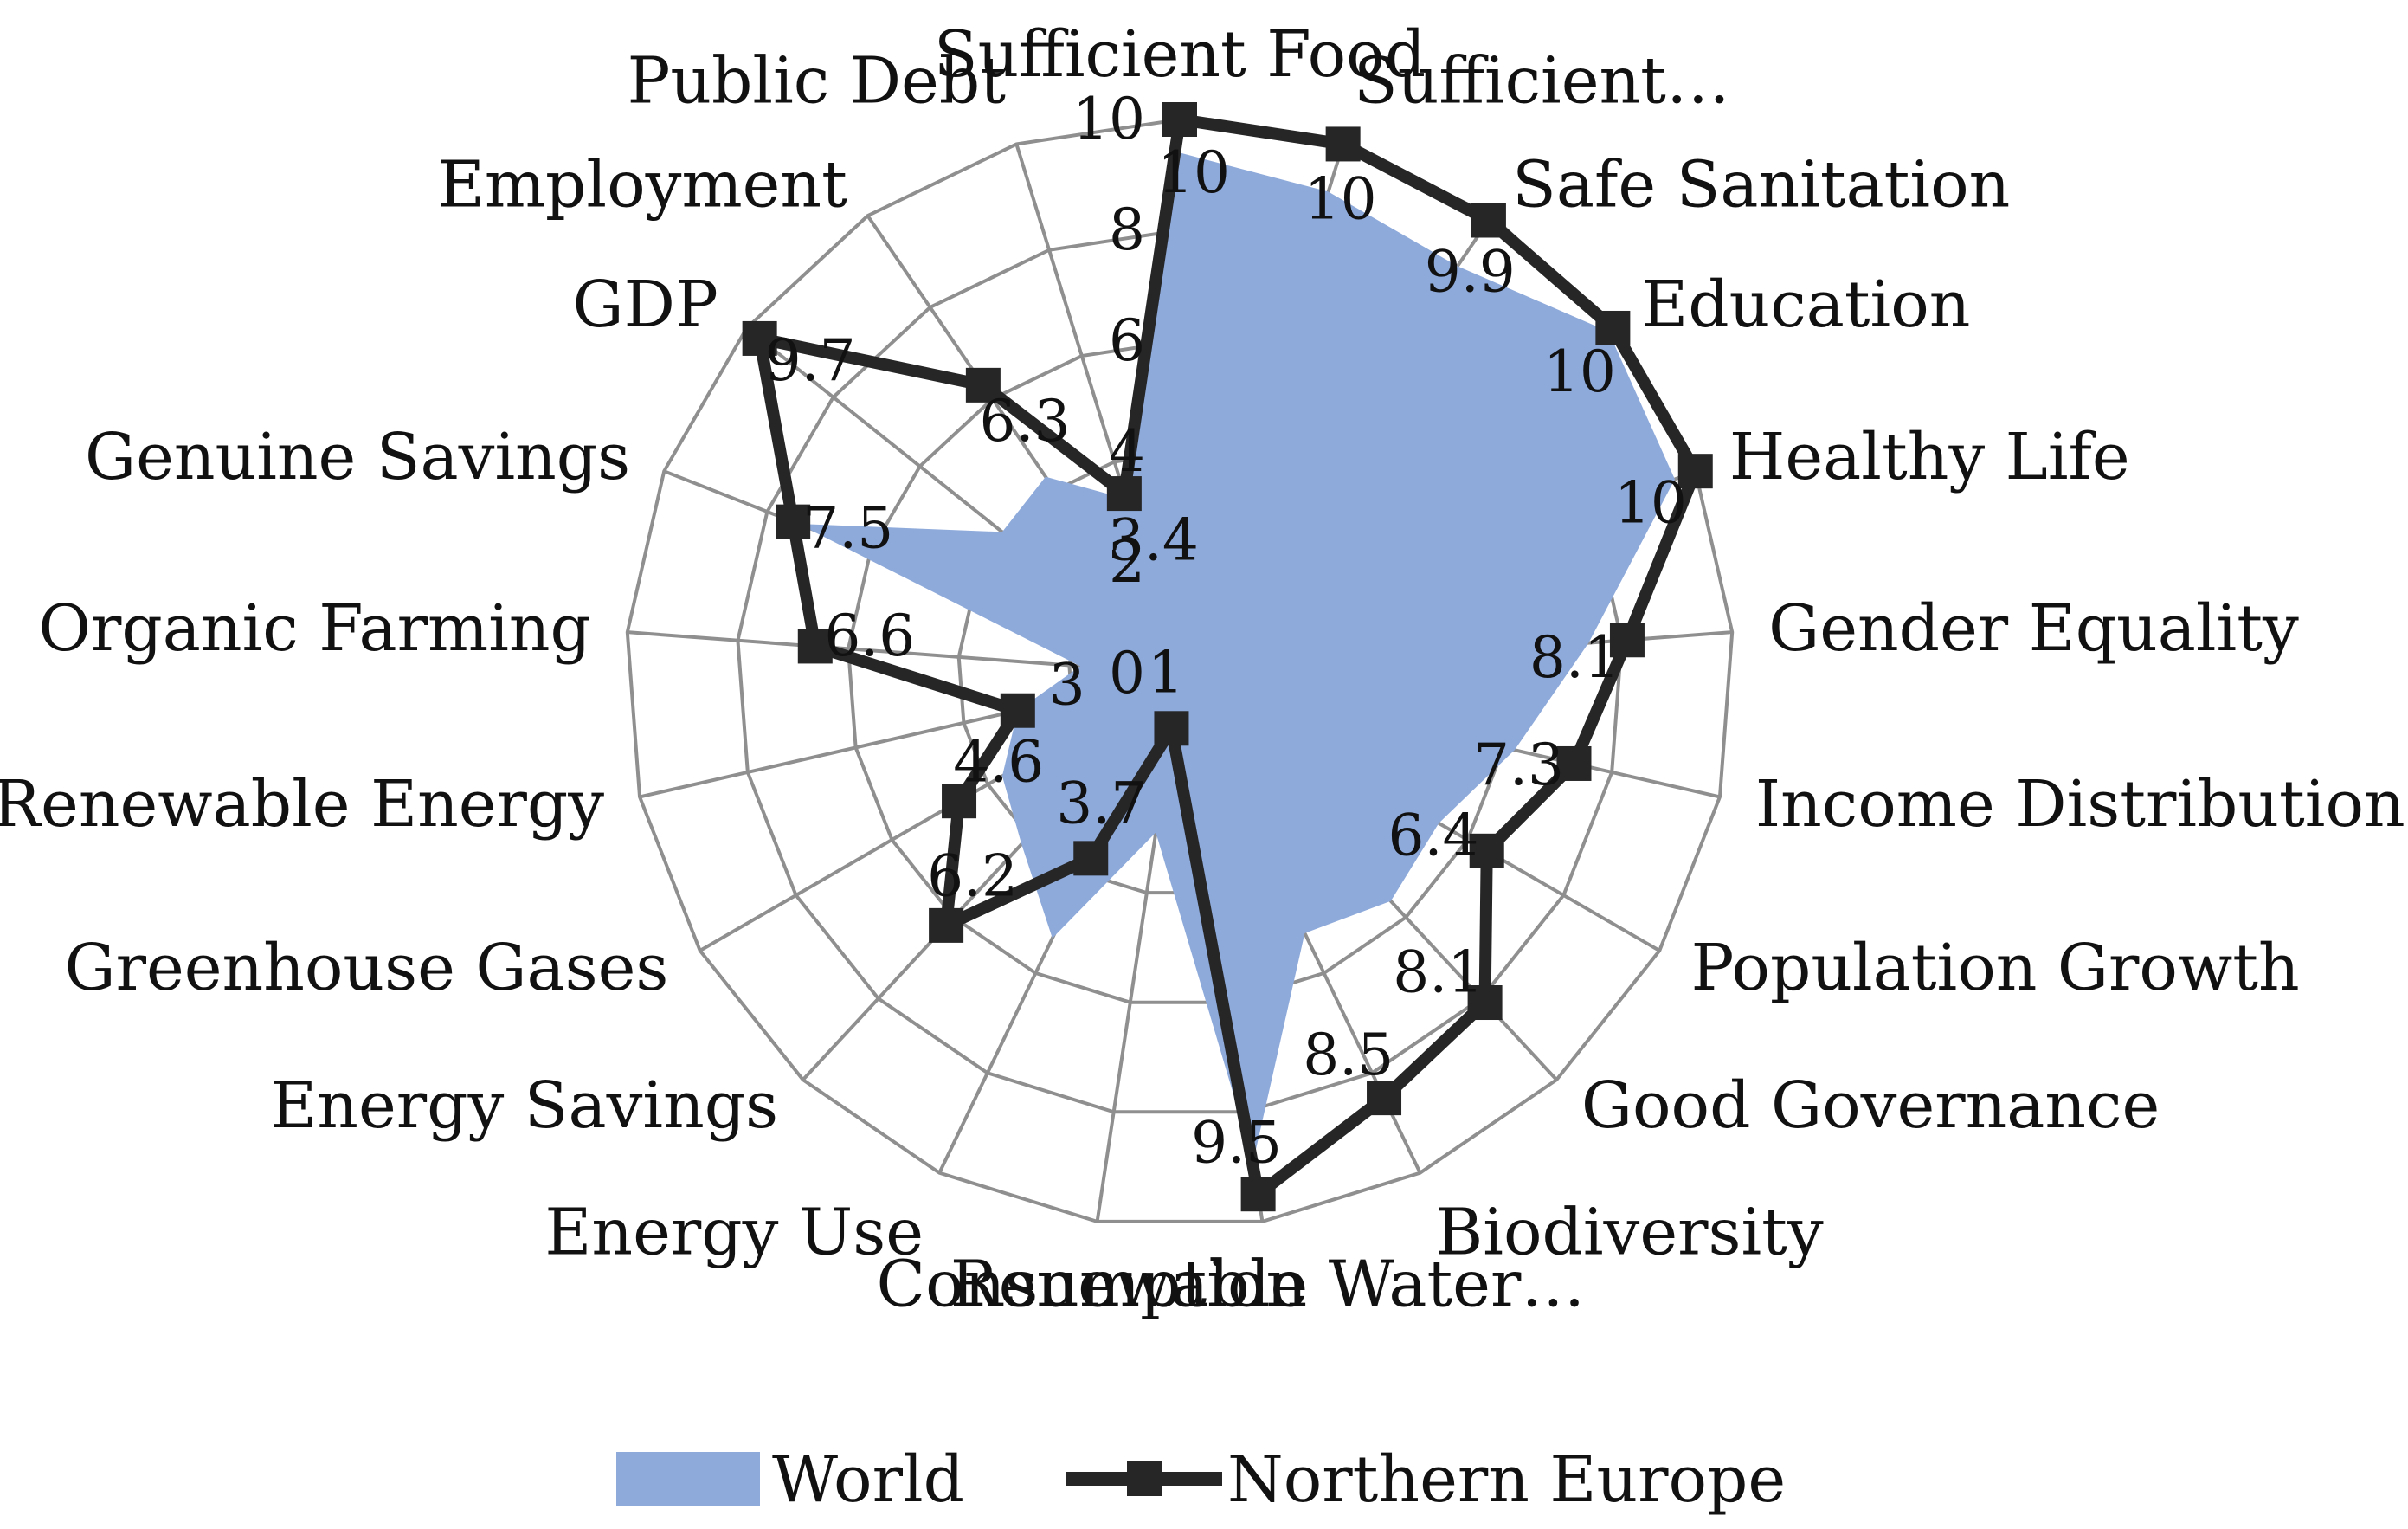  Describe the element at coordinates (1166, 673) in the screenshot. I see `data-label: 1` at that location.